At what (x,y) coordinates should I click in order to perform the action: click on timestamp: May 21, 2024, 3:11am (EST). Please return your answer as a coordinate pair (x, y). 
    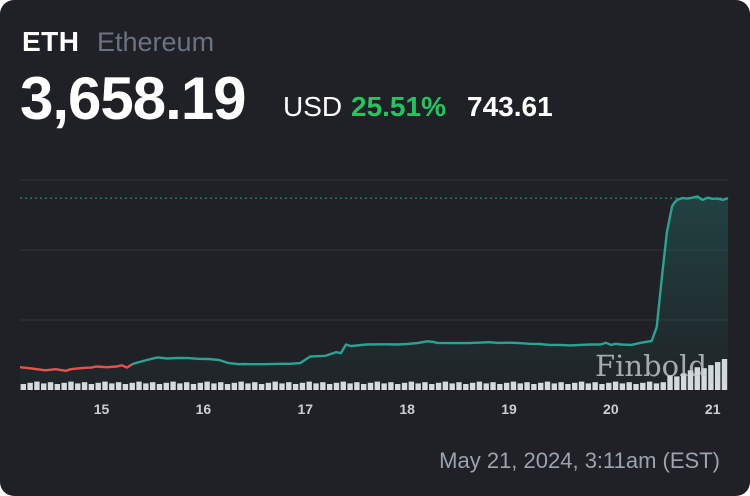
    Looking at the image, I should click on (579, 460).